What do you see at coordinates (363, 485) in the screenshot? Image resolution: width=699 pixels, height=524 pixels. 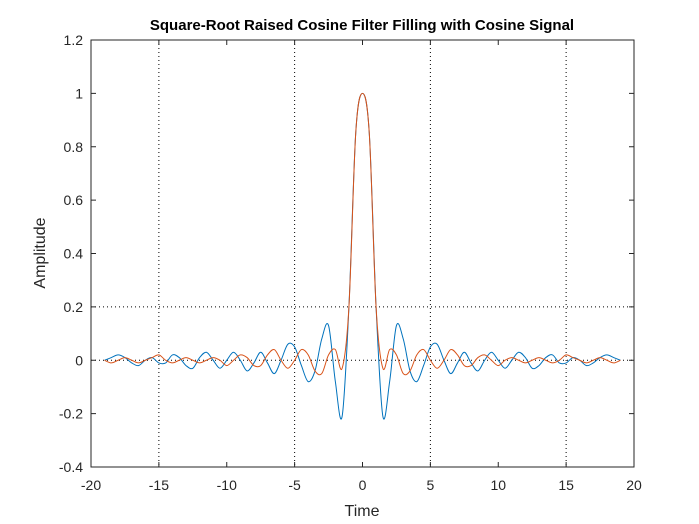 I see `x-tick-label: 0` at bounding box center [363, 485].